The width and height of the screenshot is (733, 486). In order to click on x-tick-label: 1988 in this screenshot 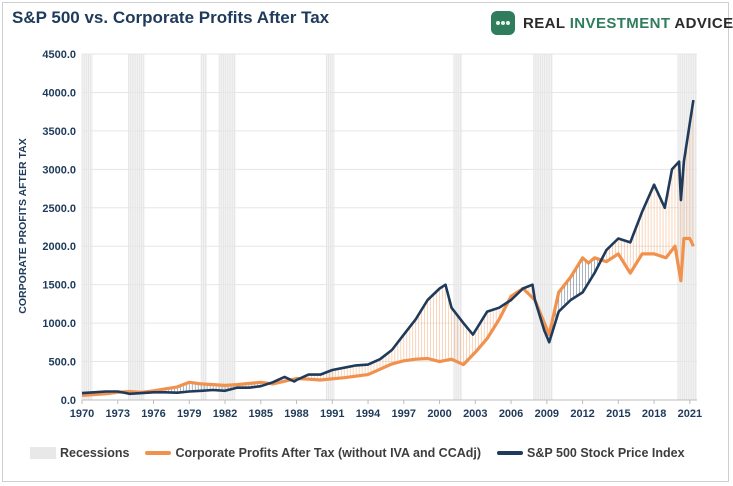, I will do `click(296, 414)`.